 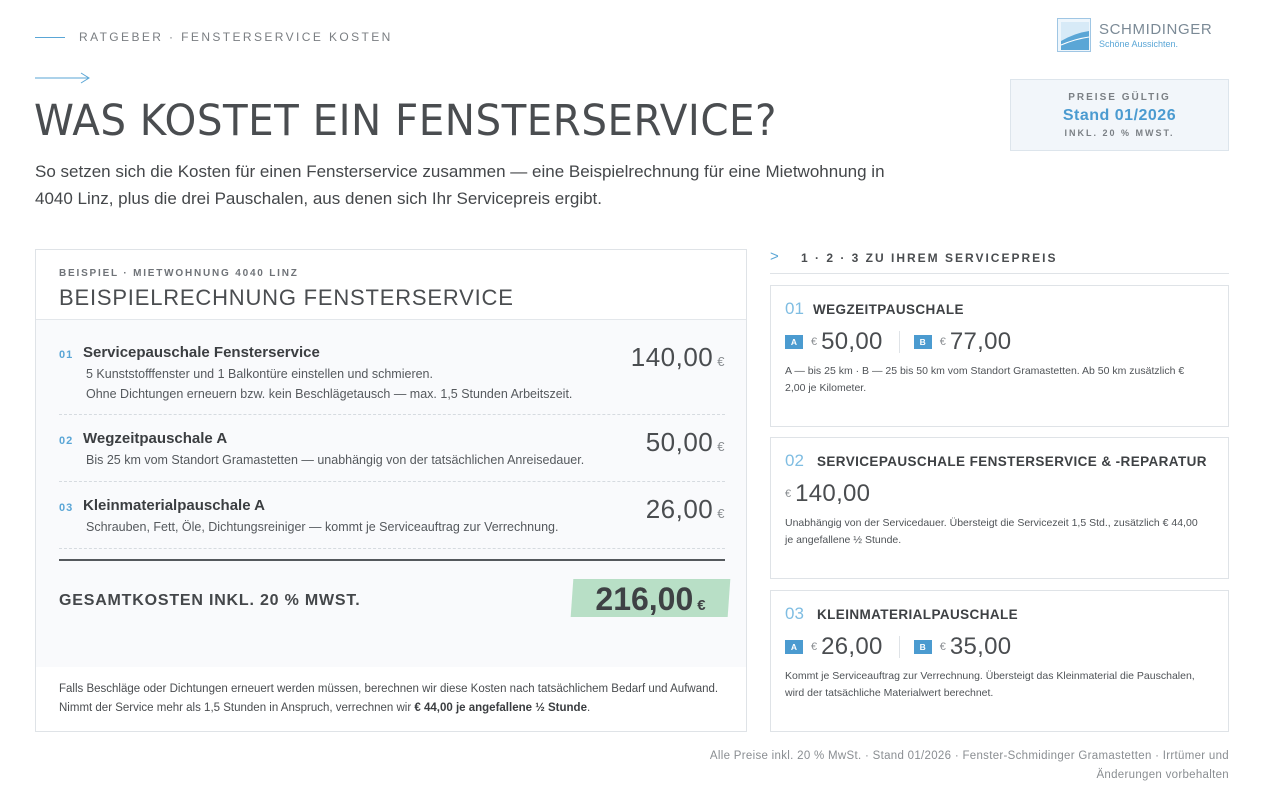 What do you see at coordinates (66, 441) in the screenshot?
I see `item-number: 02` at bounding box center [66, 441].